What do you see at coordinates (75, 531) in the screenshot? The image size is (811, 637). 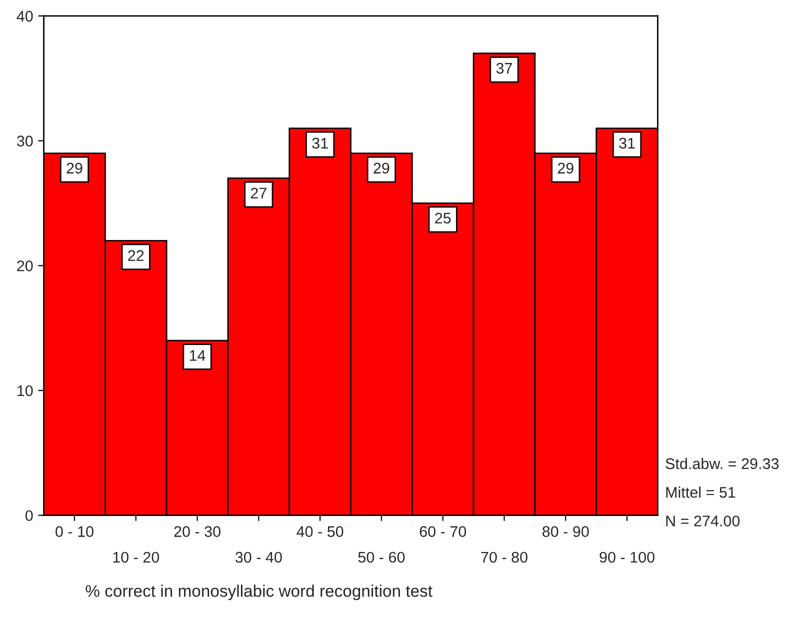 I see `x-tick-label: 0 - 10` at bounding box center [75, 531].